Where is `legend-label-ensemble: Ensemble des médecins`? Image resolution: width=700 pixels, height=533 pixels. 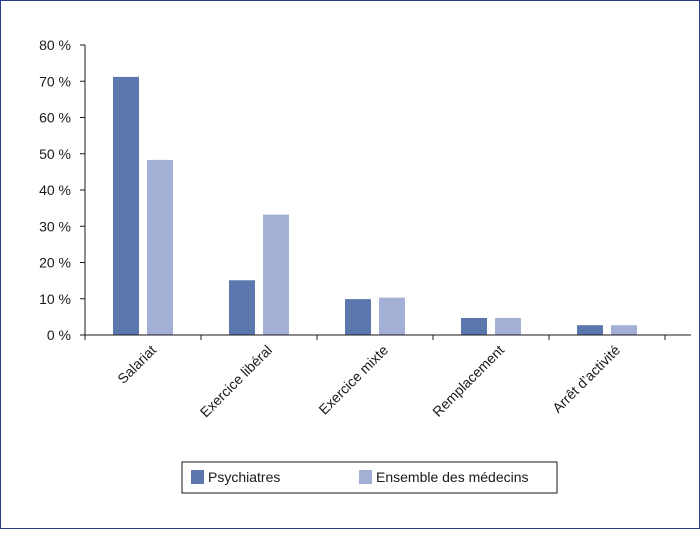 legend-label-ensemble: Ensemble des médecins is located at coordinates (452, 477).